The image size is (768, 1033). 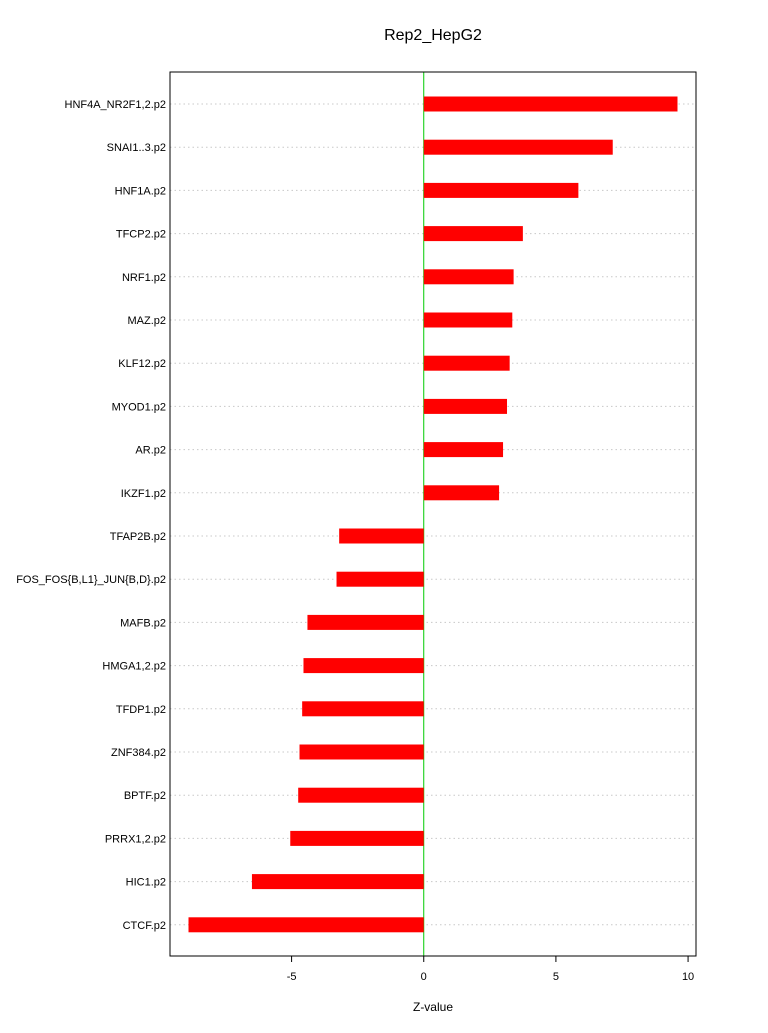 I want to click on category-label: ZNF384.p2, so click(x=138, y=753).